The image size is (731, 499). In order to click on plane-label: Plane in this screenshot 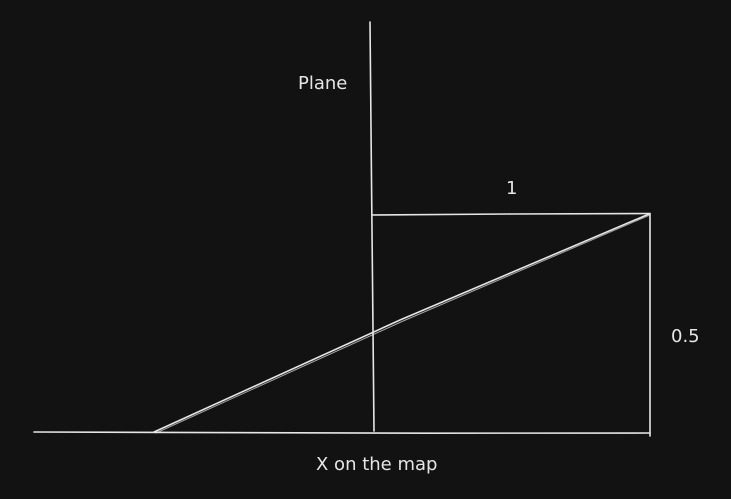, I will do `click(323, 83)`.